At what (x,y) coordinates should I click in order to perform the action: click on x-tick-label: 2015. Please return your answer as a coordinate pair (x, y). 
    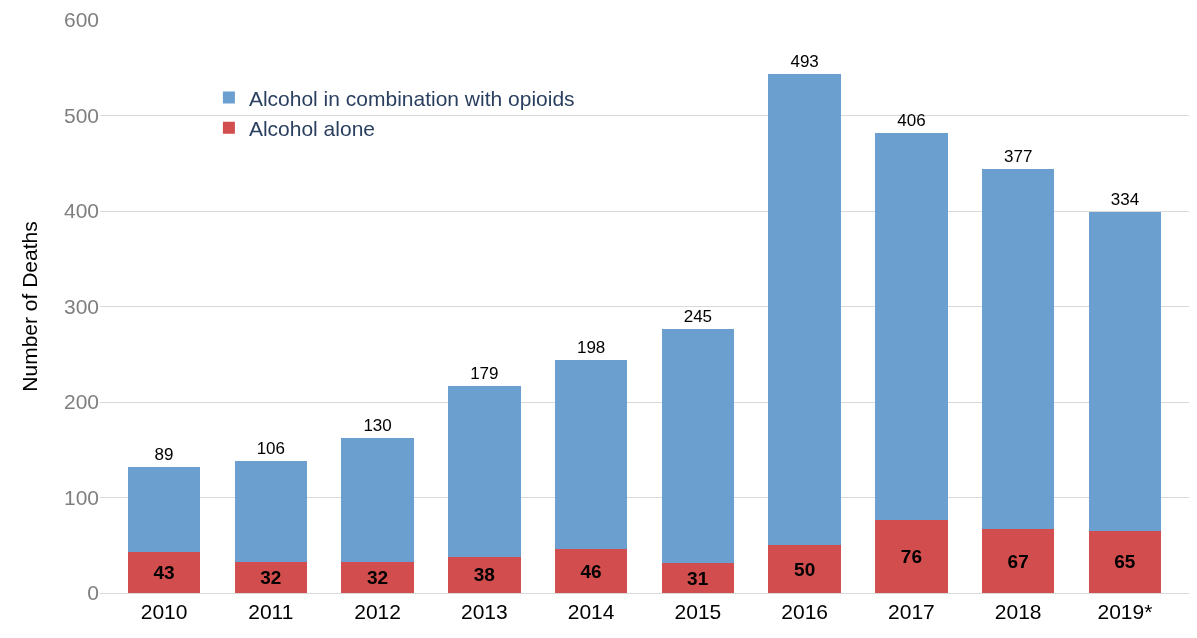
    Looking at the image, I should click on (698, 612).